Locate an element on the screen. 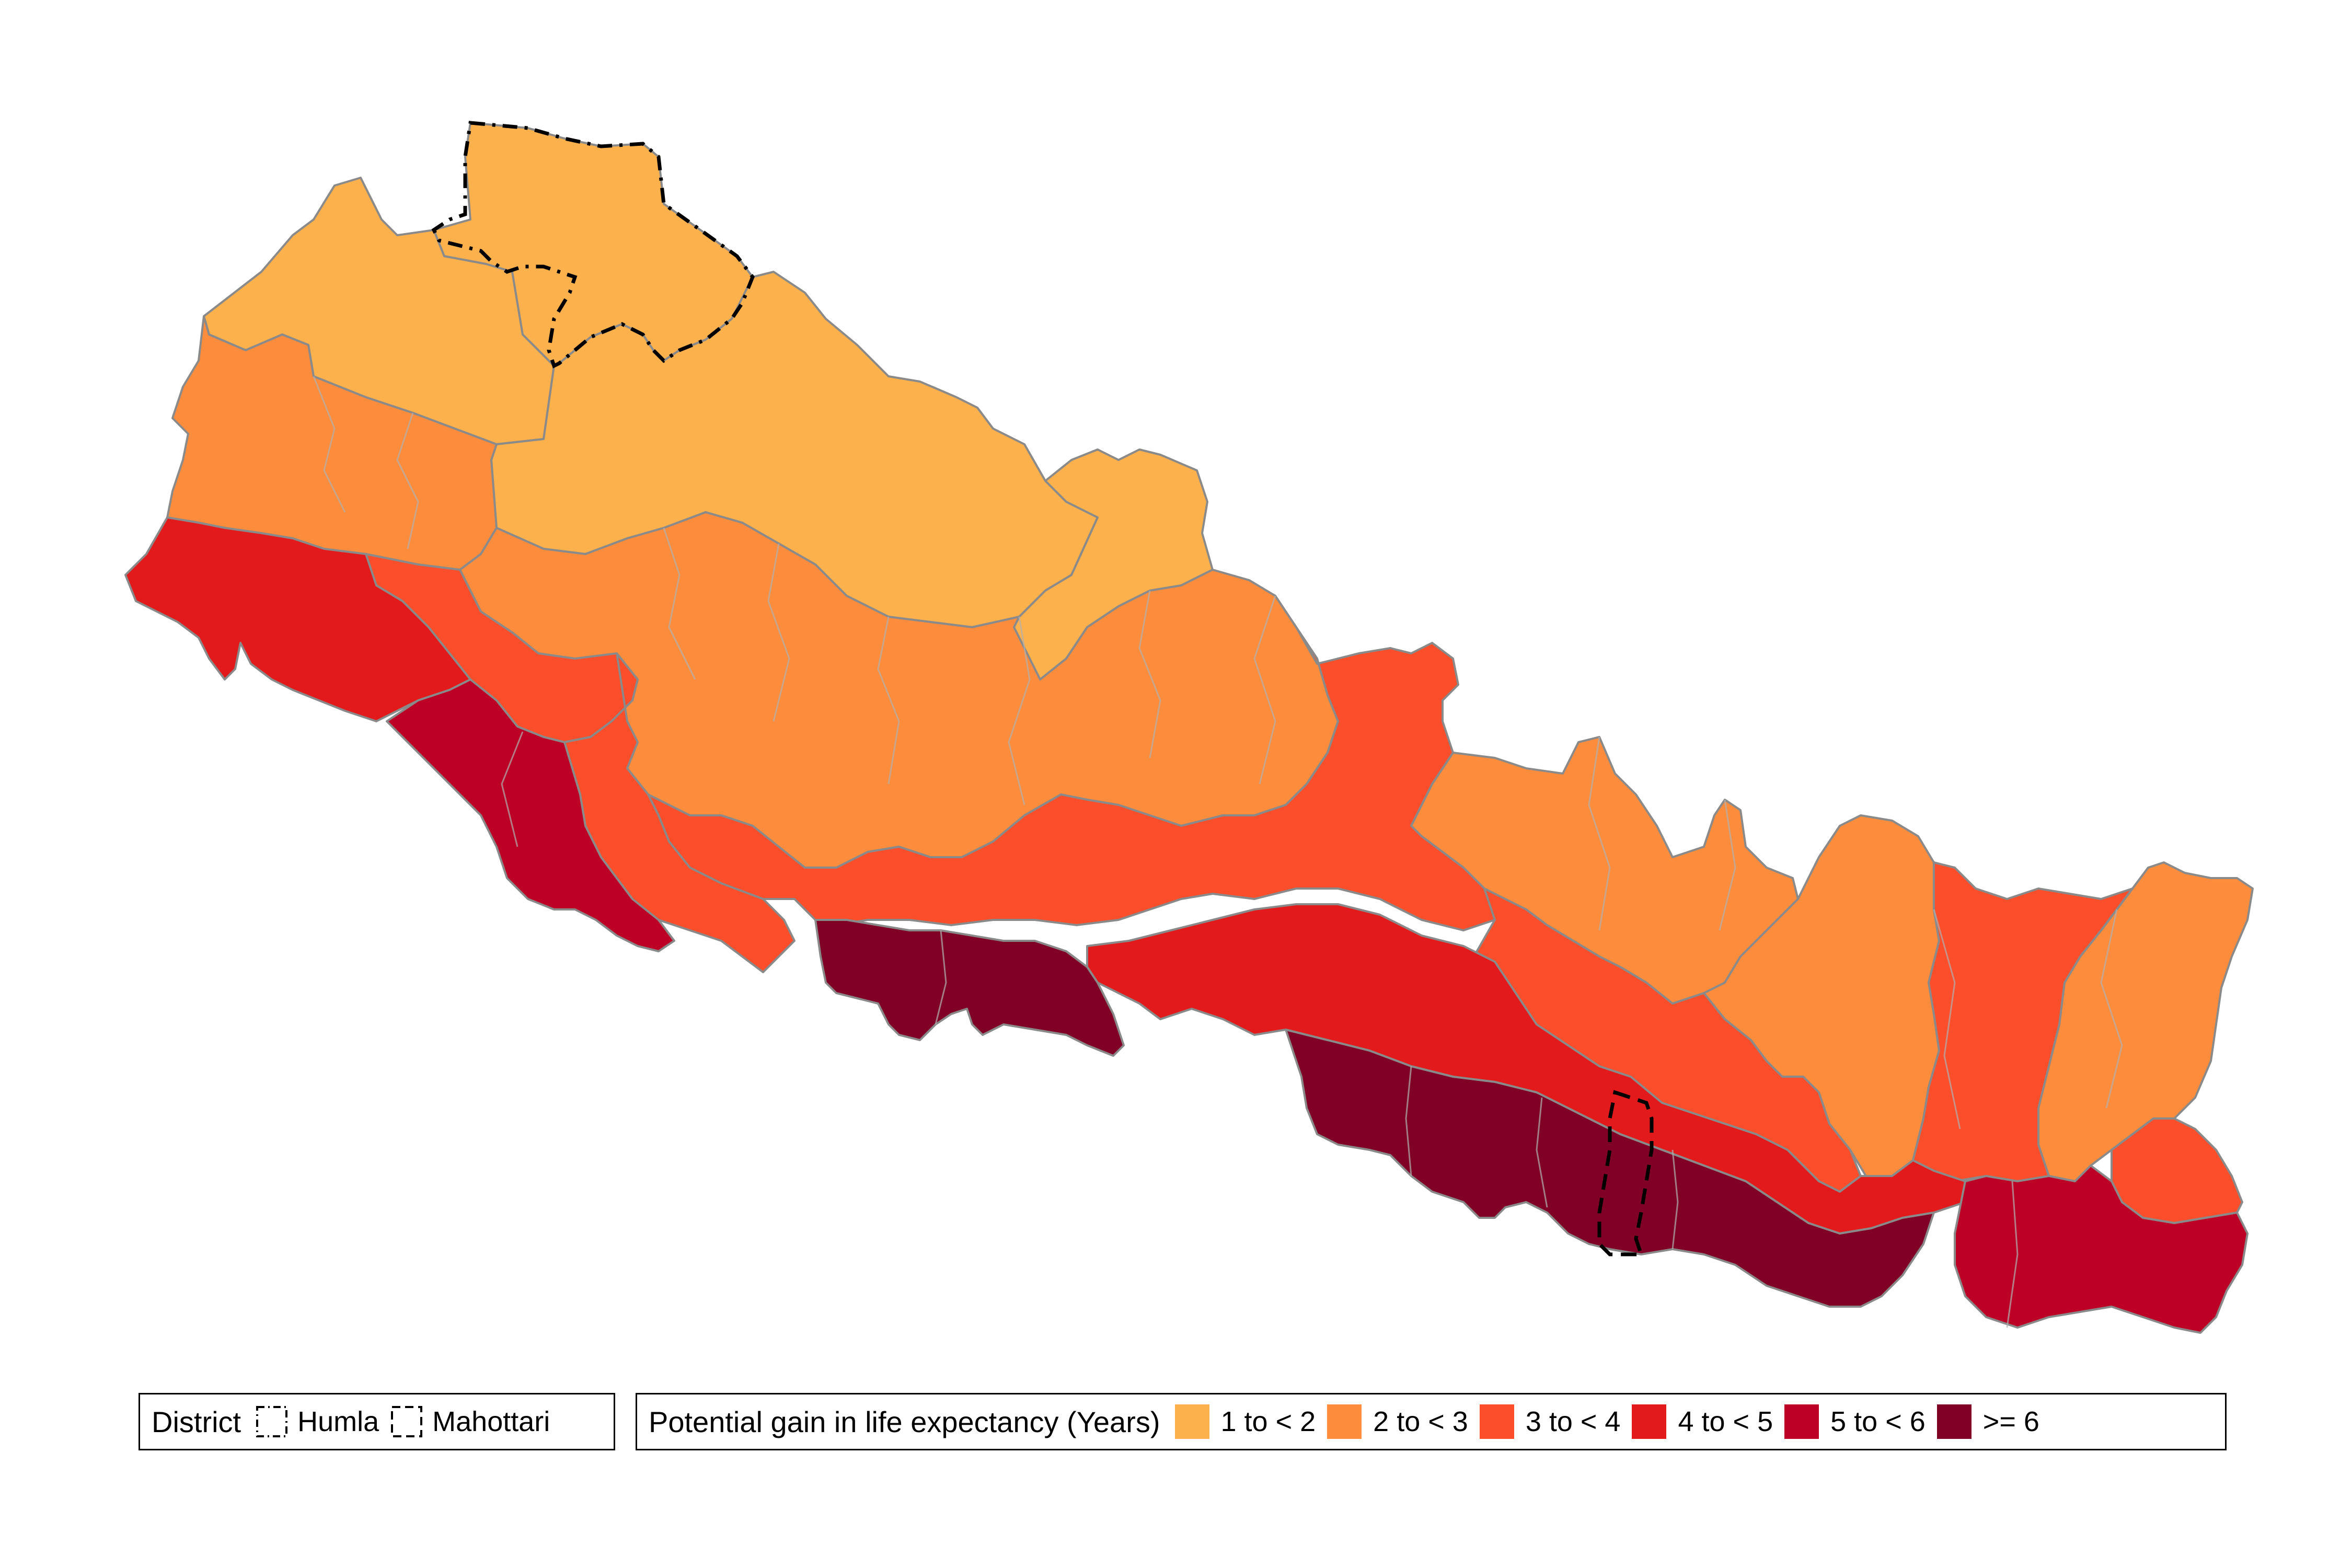 This screenshot has height=1568, width=2352. legend-bin-1: 1 to < 2 is located at coordinates (1245, 1421).